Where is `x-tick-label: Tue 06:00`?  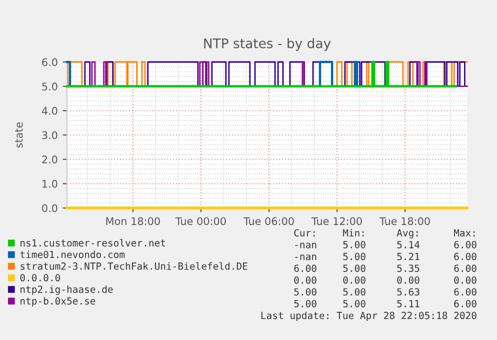 x-tick-label: Tue 06:00 is located at coordinates (268, 221).